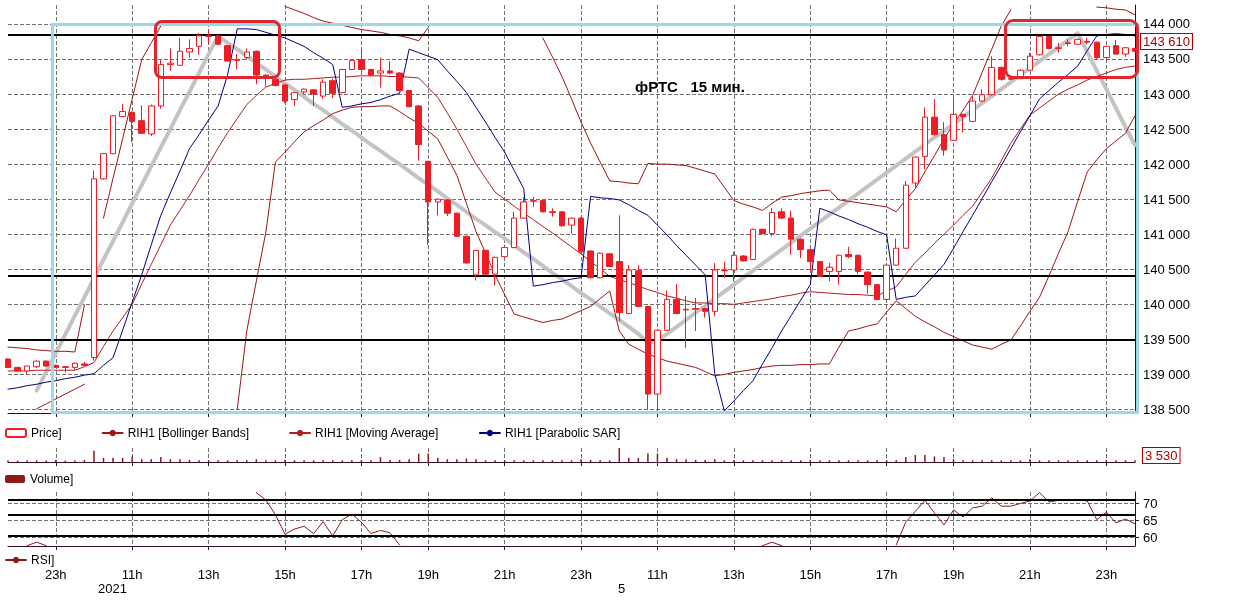  What do you see at coordinates (55, 574) in the screenshot?
I see `x-tick-label: 23h` at bounding box center [55, 574].